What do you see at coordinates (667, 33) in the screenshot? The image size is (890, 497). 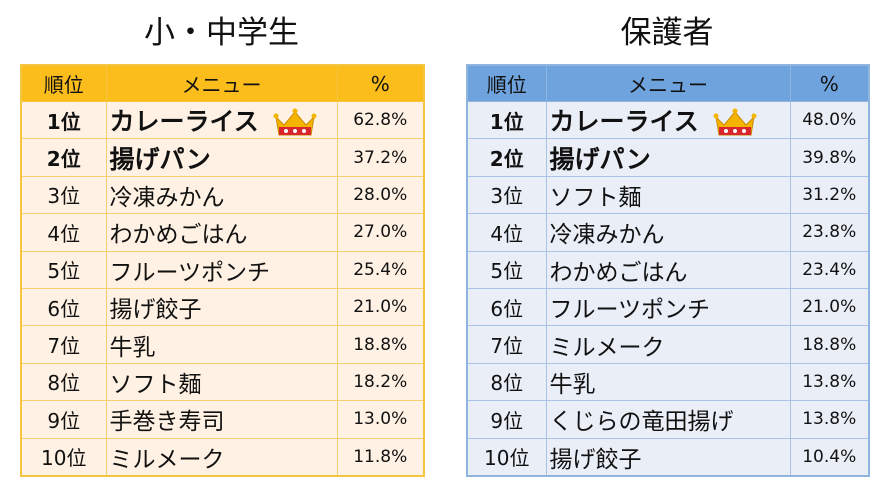 I see `parents-title: 保護者` at bounding box center [667, 33].